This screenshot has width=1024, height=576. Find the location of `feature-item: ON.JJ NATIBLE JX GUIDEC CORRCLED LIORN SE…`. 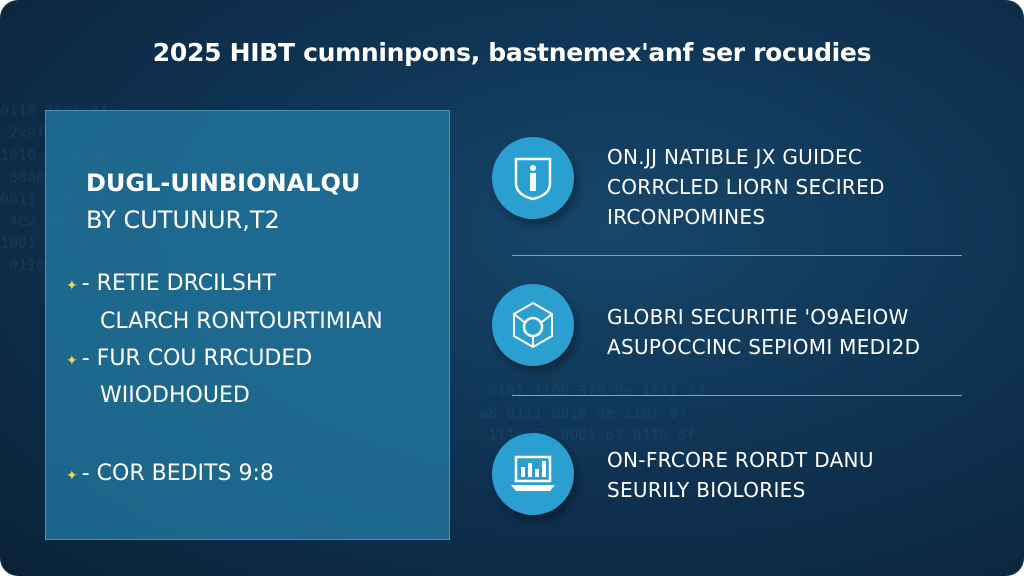

feature-item: ON.JJ NATIBLE JX GUIDEC CORRCLED LIORN SE… is located at coordinates (732, 183).